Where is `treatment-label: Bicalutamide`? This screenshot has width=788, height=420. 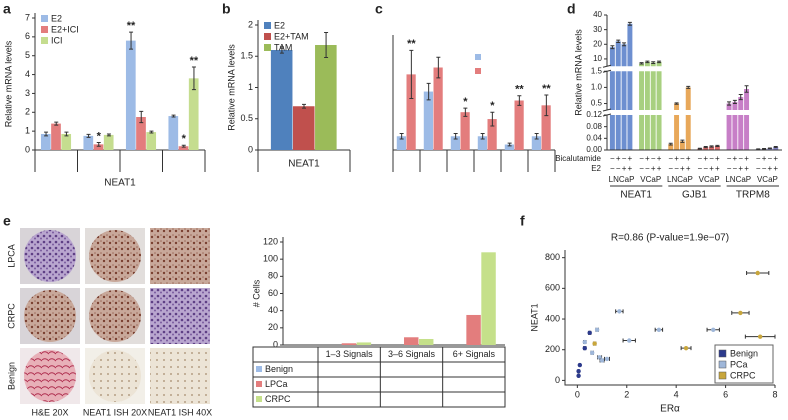
treatment-label: Bicalutamide is located at coordinates (578, 158).